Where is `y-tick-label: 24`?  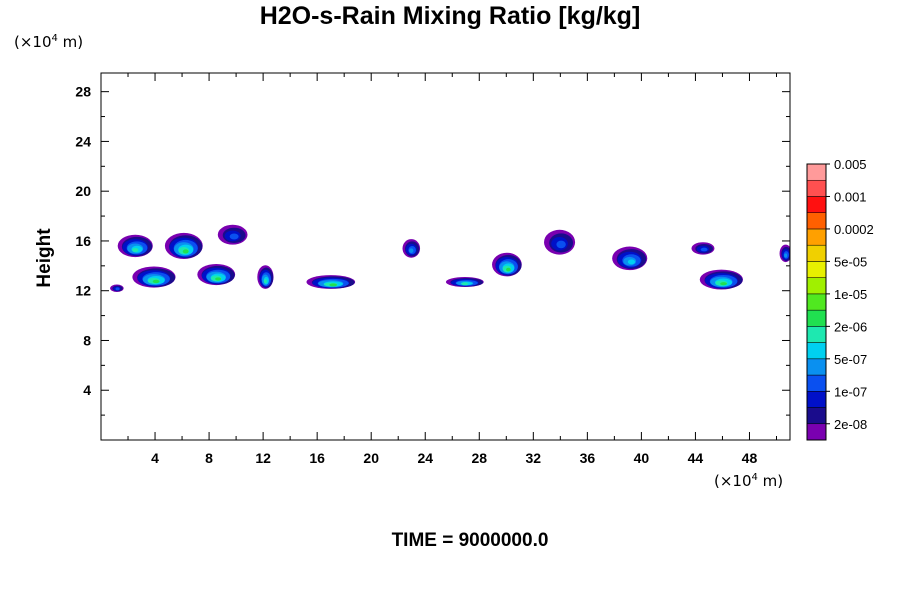
y-tick-label: 24 is located at coordinates (83, 141).